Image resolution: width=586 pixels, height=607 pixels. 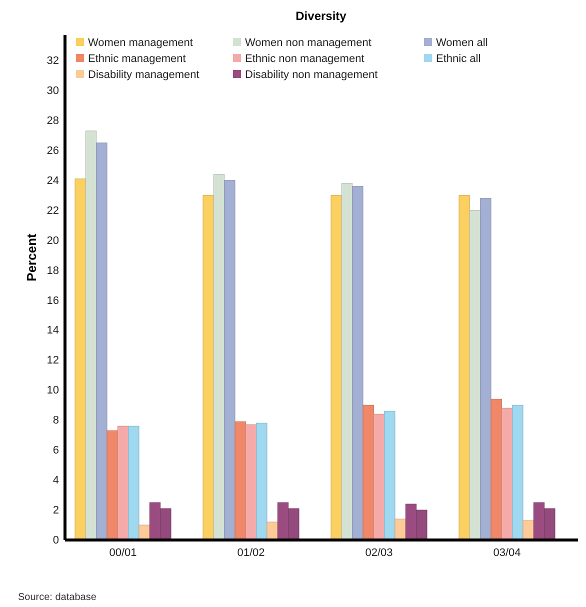 I want to click on y-tick-label: 32, so click(x=52, y=60).